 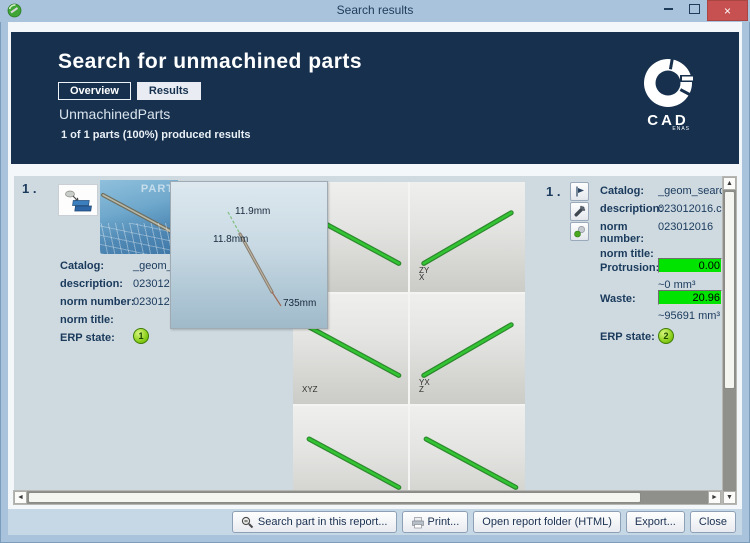 What do you see at coordinates (618, 299) in the screenshot?
I see `waste-label: Waste:` at bounding box center [618, 299].